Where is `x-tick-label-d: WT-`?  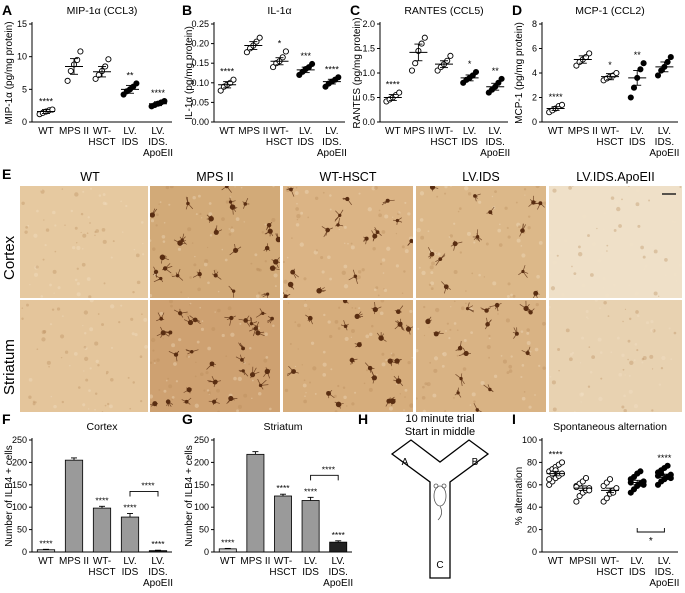 x-tick-label-d: WT- is located at coordinates (610, 131).